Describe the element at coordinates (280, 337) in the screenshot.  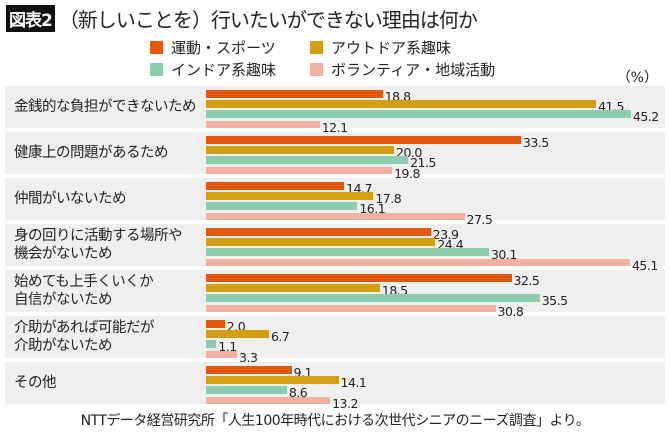
I see `data-label: 6.7` at that location.